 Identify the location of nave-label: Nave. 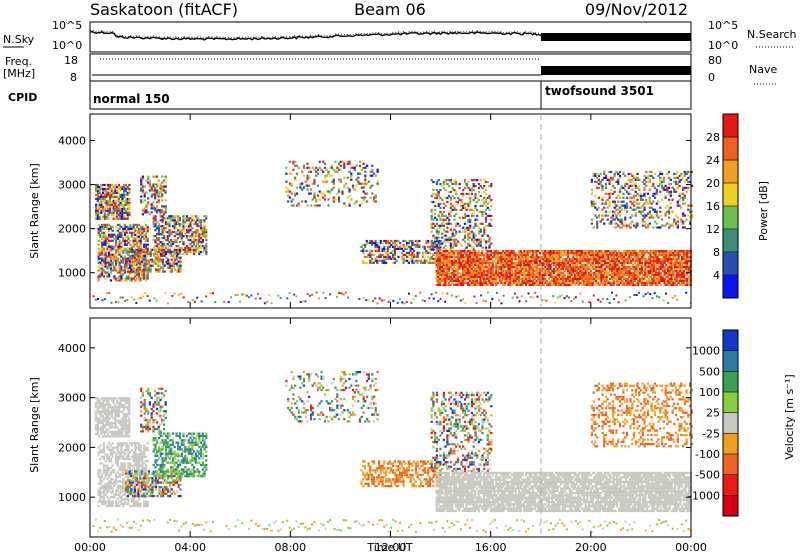
(763, 69).